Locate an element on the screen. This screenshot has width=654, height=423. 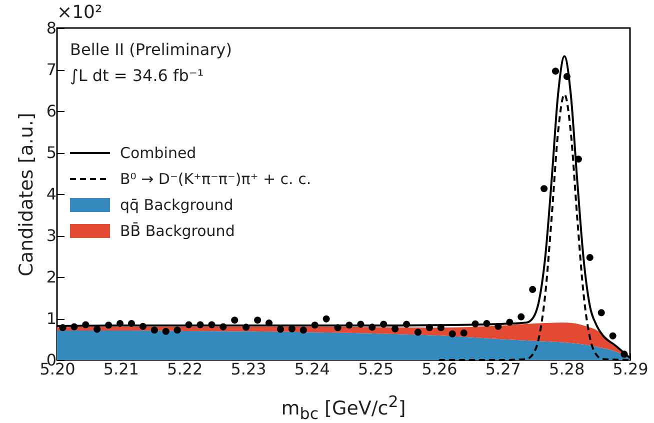
x-tick-label: 5.27 is located at coordinates (503, 369).